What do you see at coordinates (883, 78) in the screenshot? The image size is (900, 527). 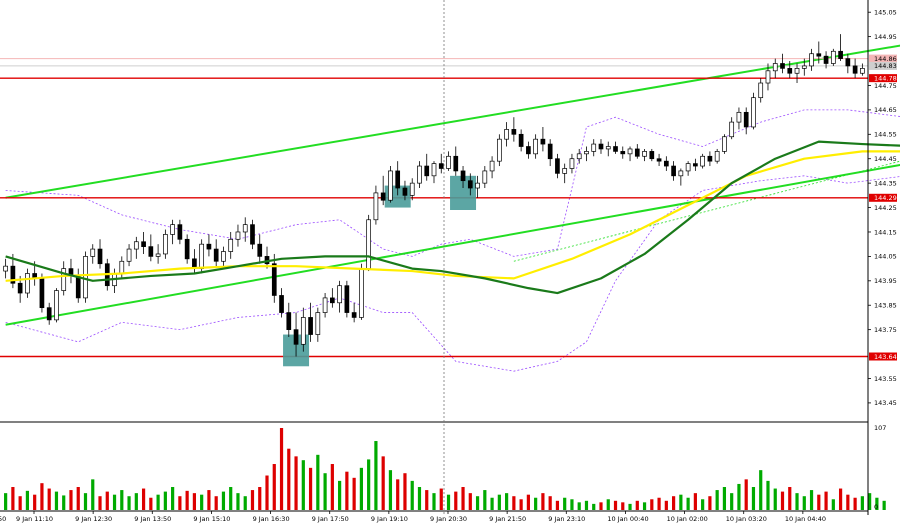 I see `level-badge` at bounding box center [883, 78].